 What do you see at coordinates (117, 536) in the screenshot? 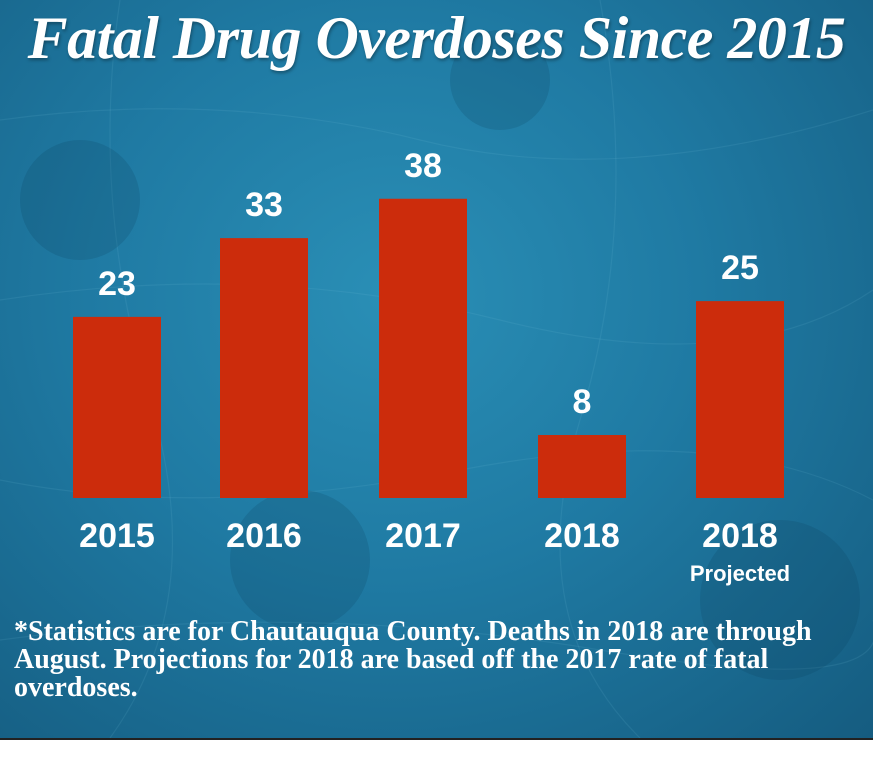
I see `category-label-1: 2015` at bounding box center [117, 536].